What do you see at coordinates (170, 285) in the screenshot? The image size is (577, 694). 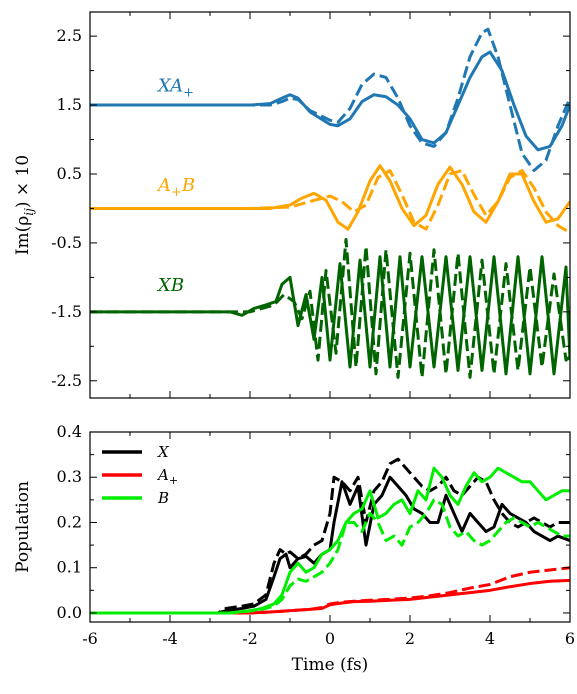 I see `series-label-xb: XB` at bounding box center [170, 285].